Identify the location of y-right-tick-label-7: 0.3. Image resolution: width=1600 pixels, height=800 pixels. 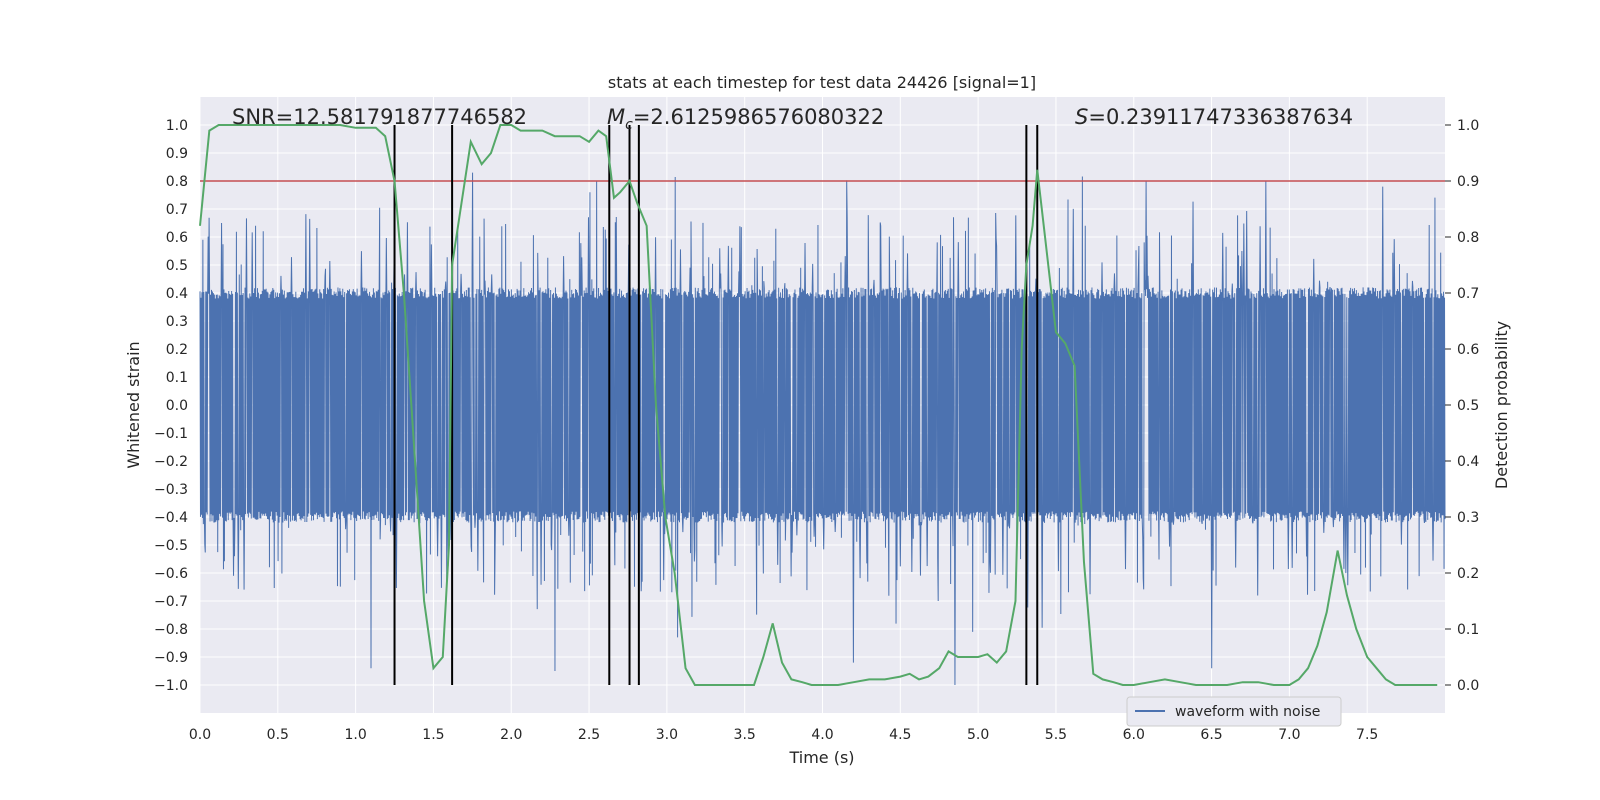
(1468, 518).